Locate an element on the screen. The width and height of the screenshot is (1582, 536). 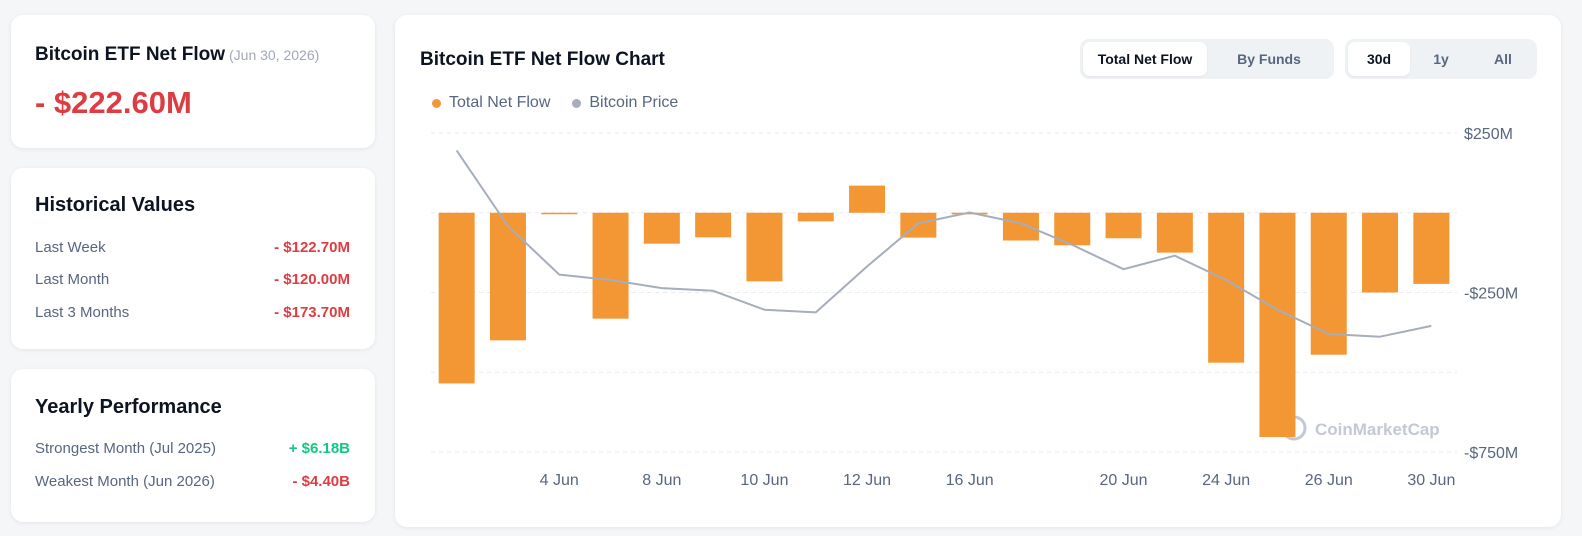
yearly-row-label: Strongest Month (Jul 2025) is located at coordinates (125, 448).